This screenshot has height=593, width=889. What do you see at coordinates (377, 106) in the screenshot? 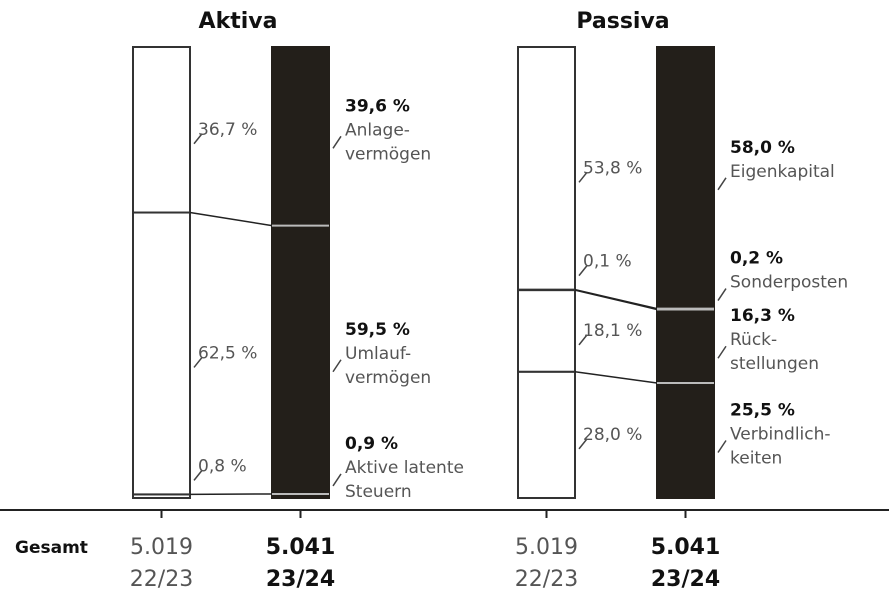
I see `value-label: 39,6 %` at bounding box center [377, 106].